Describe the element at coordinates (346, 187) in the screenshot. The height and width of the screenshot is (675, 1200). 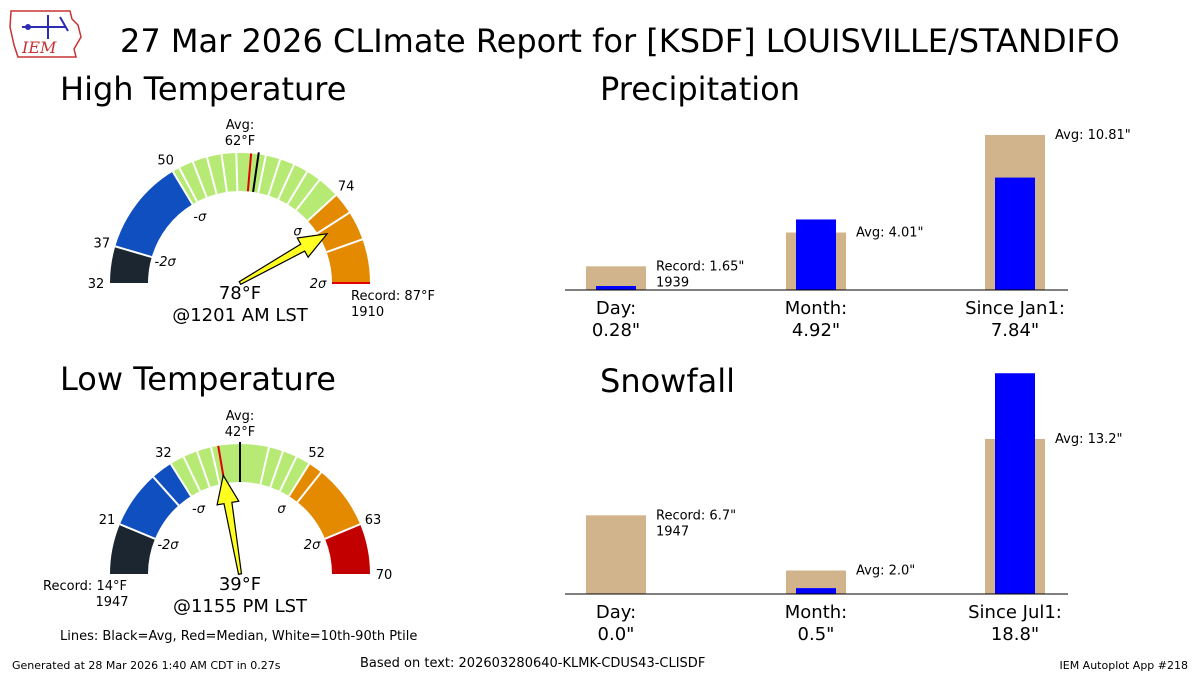
I see `gauge-tick-label: 74` at that location.